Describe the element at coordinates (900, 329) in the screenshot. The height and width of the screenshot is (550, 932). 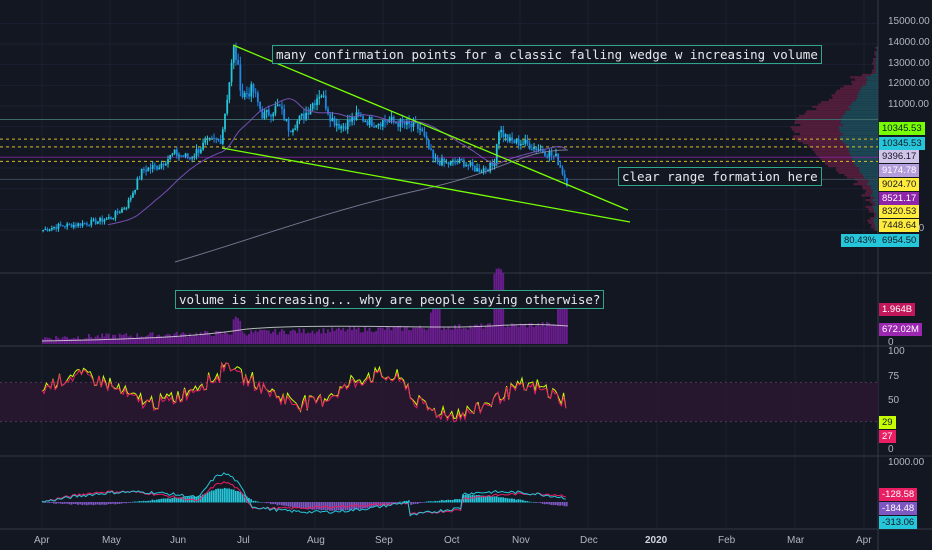
I see `volume-label: 672.02M` at that location.